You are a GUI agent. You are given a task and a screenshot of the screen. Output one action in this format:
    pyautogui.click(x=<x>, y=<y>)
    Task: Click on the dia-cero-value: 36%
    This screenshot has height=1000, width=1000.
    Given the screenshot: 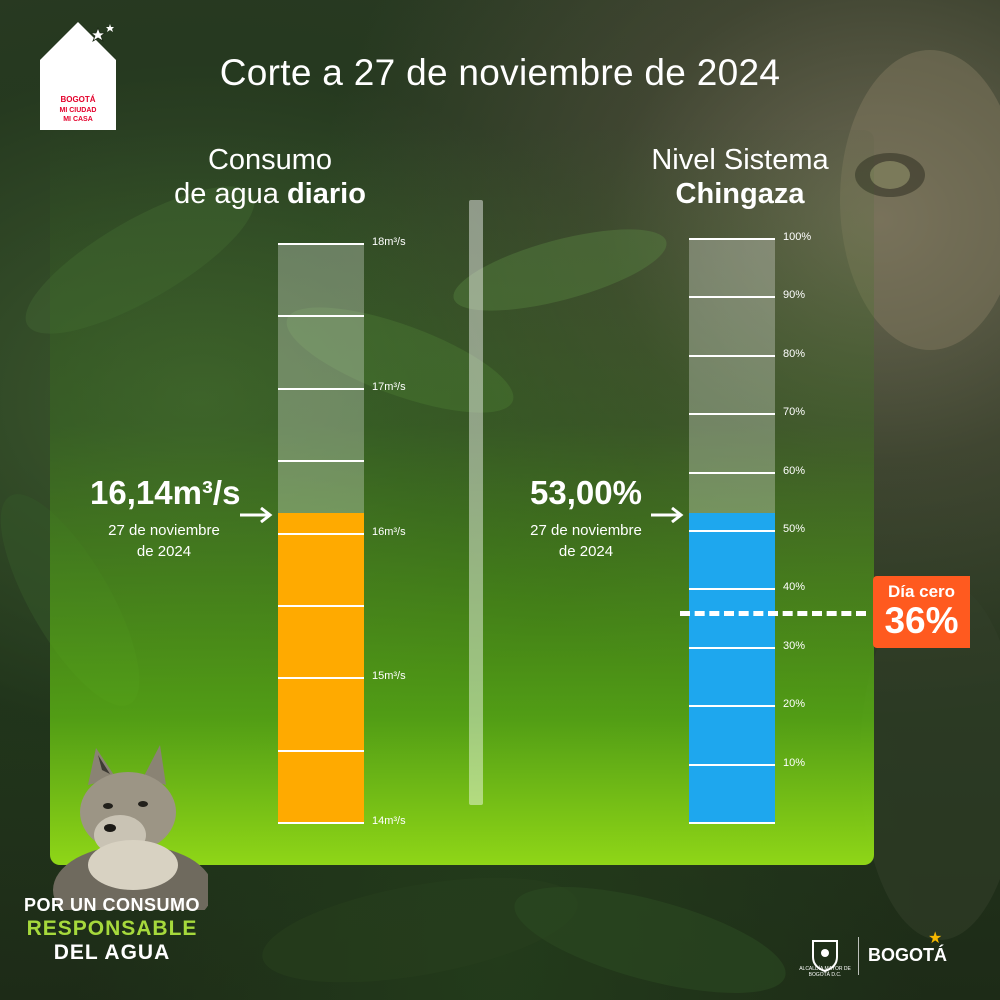 What is the action you would take?
    pyautogui.click(x=921, y=620)
    